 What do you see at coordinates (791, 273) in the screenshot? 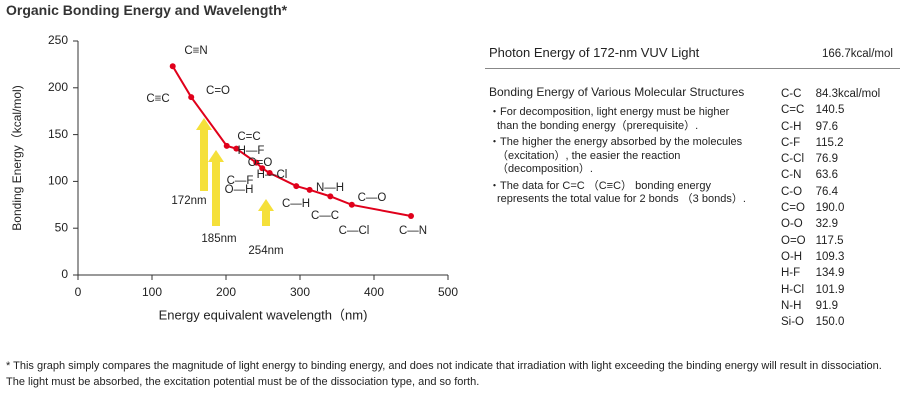
I see `bond-name: H-F` at bounding box center [791, 273].